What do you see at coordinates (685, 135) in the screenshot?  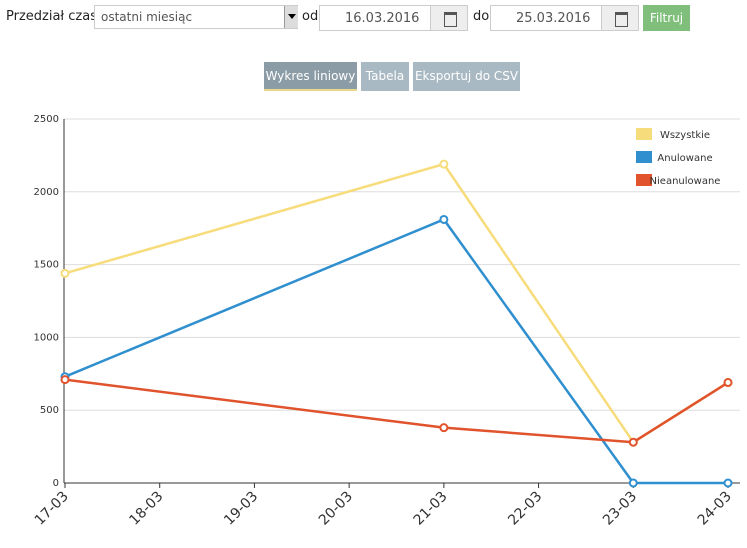 I see `legend-label: Wszystkie` at bounding box center [685, 135].